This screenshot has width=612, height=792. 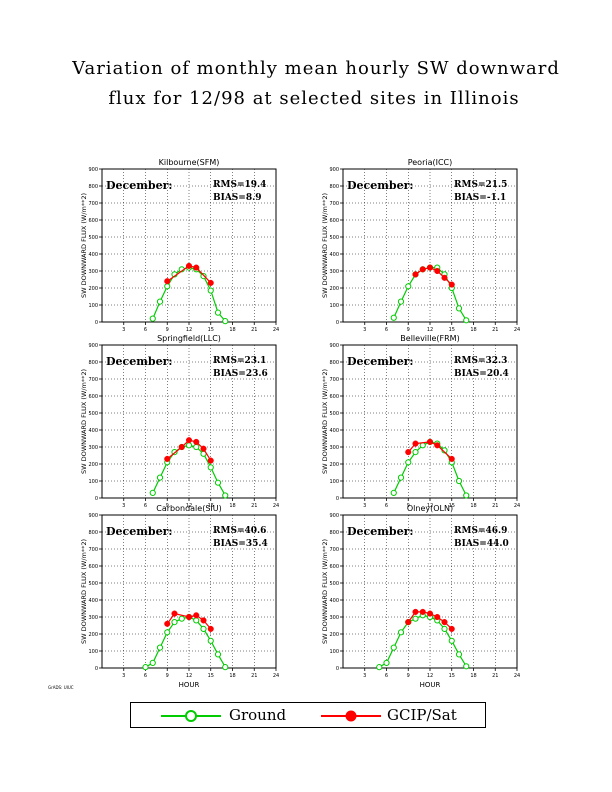 What do you see at coordinates (481, 544) in the screenshot?
I see `bias-label: BIAS=44.0` at bounding box center [481, 544].